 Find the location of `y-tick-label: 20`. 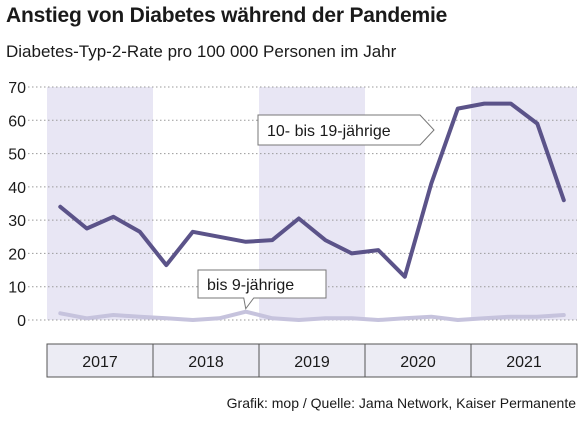

y-tick-label: 20 is located at coordinates (17, 254).